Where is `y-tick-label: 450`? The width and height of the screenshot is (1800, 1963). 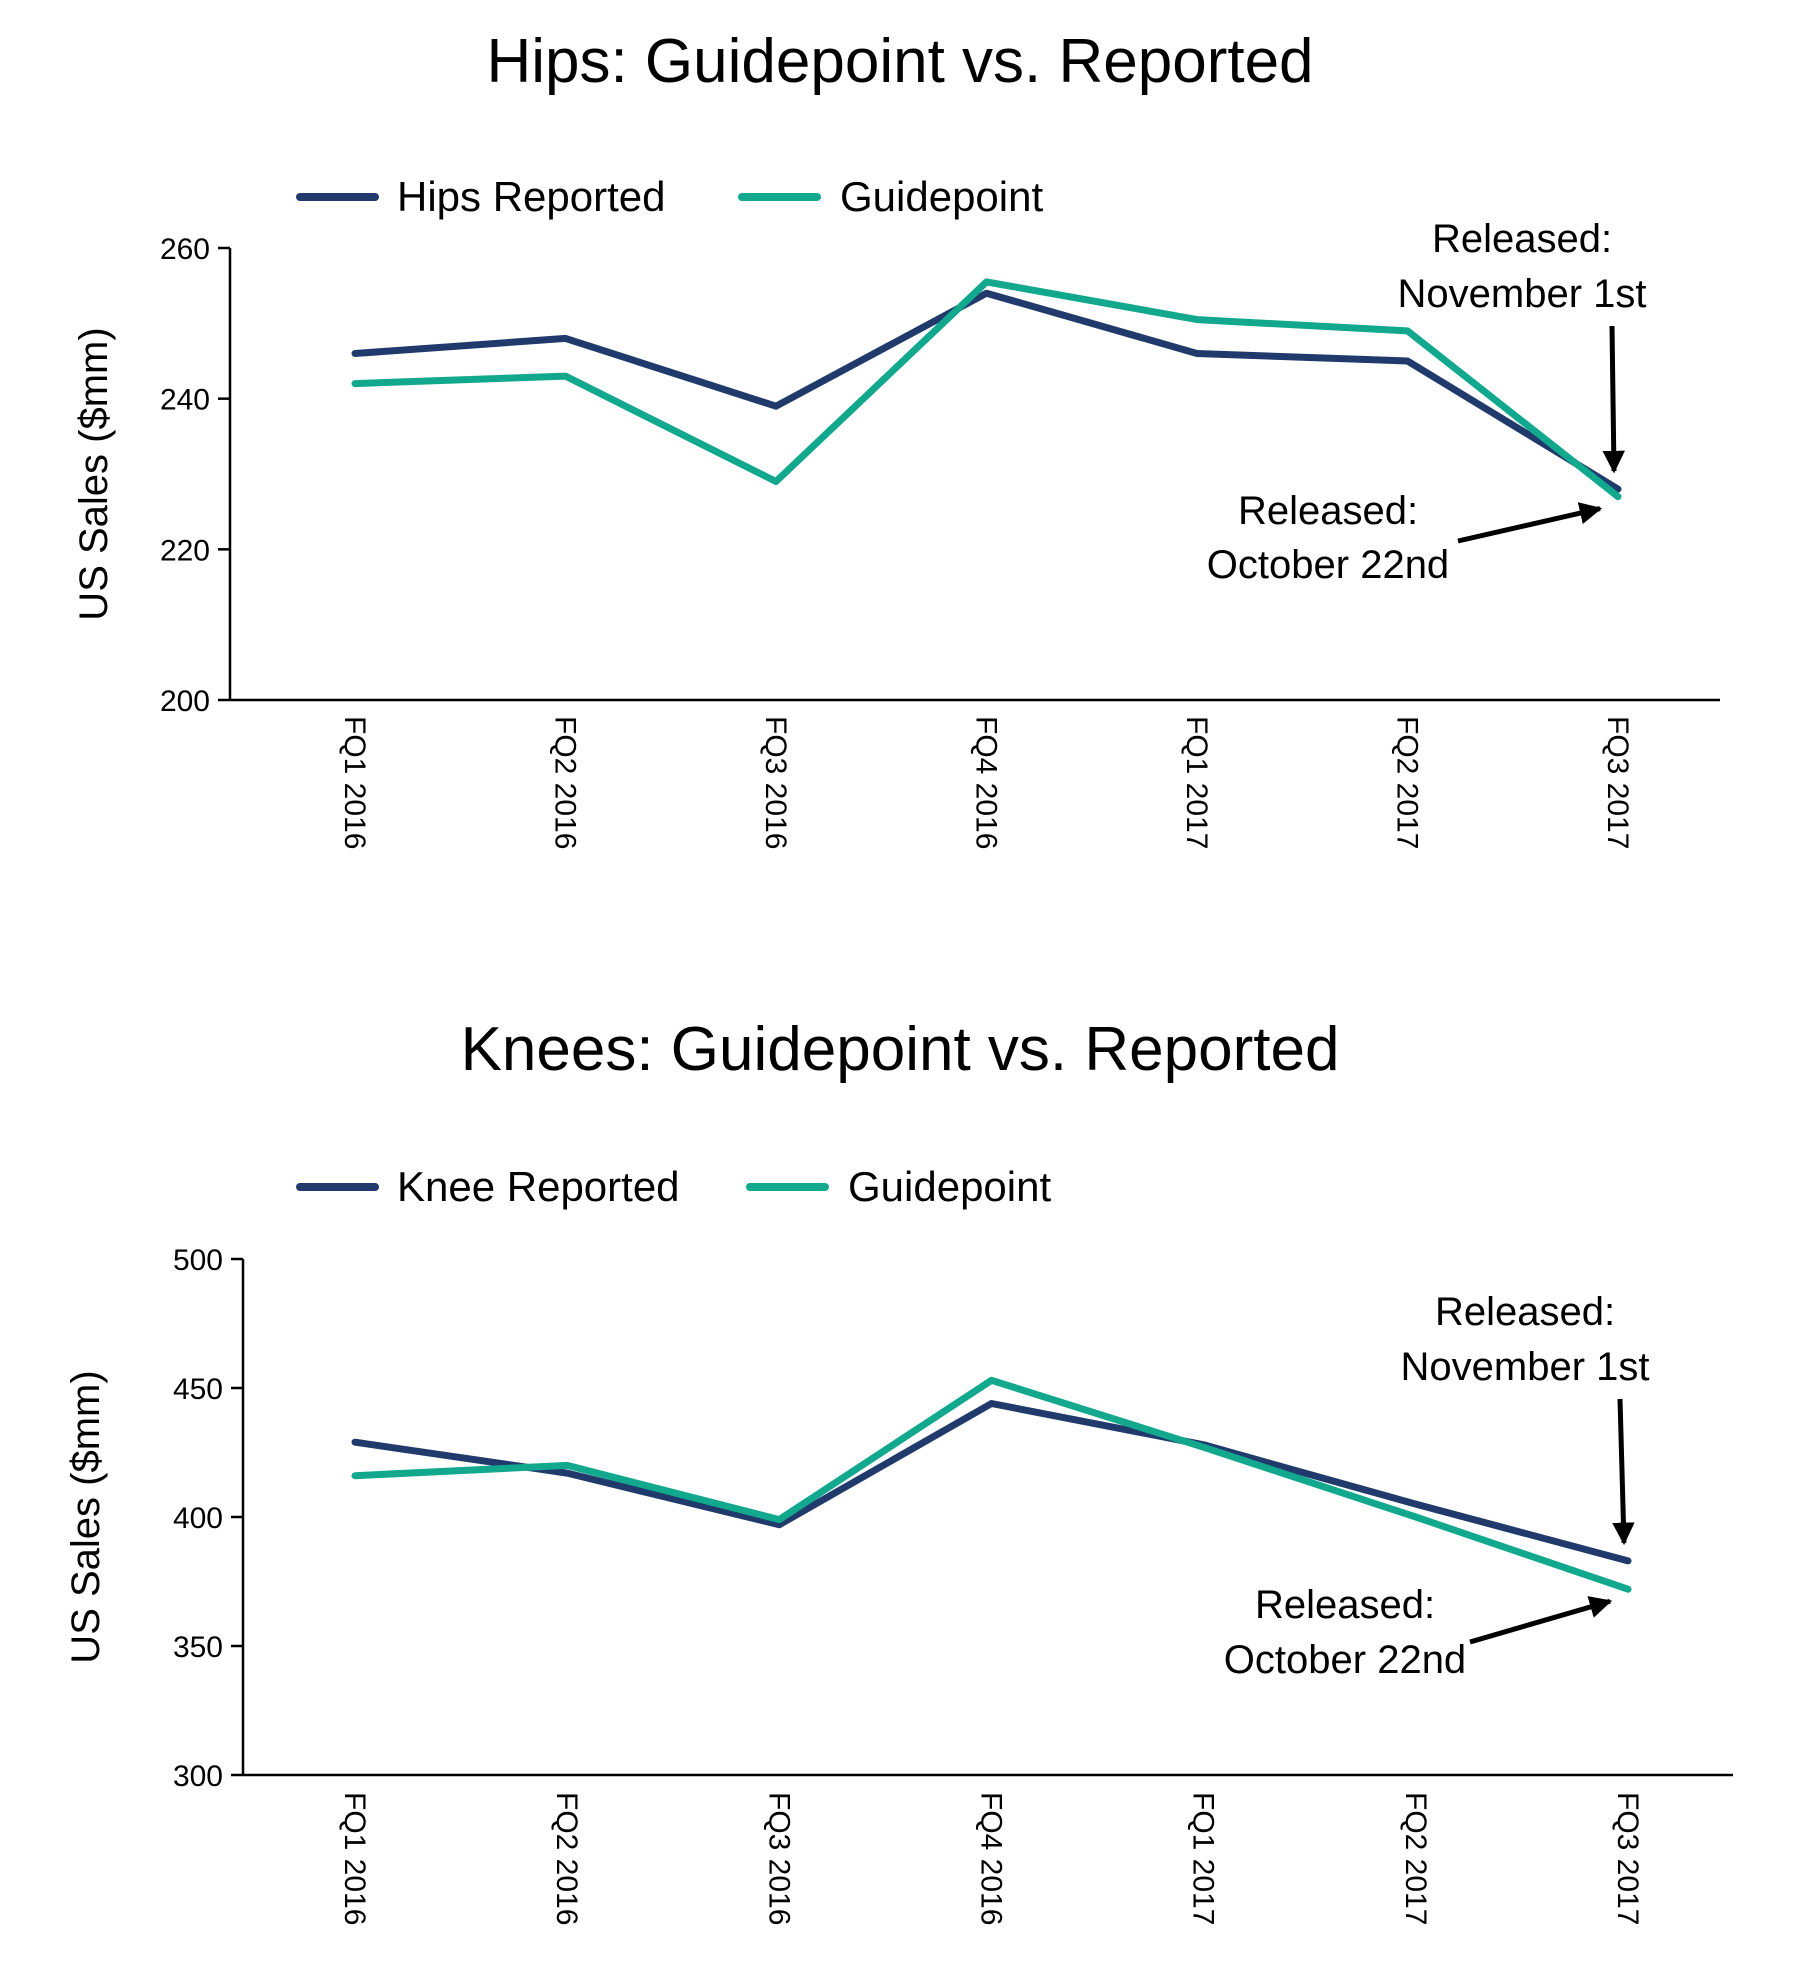 y-tick-label: 450 is located at coordinates (198, 1389).